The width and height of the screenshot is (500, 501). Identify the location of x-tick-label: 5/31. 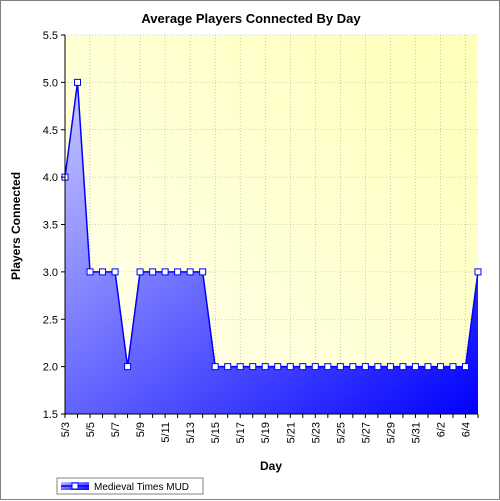
(416, 432).